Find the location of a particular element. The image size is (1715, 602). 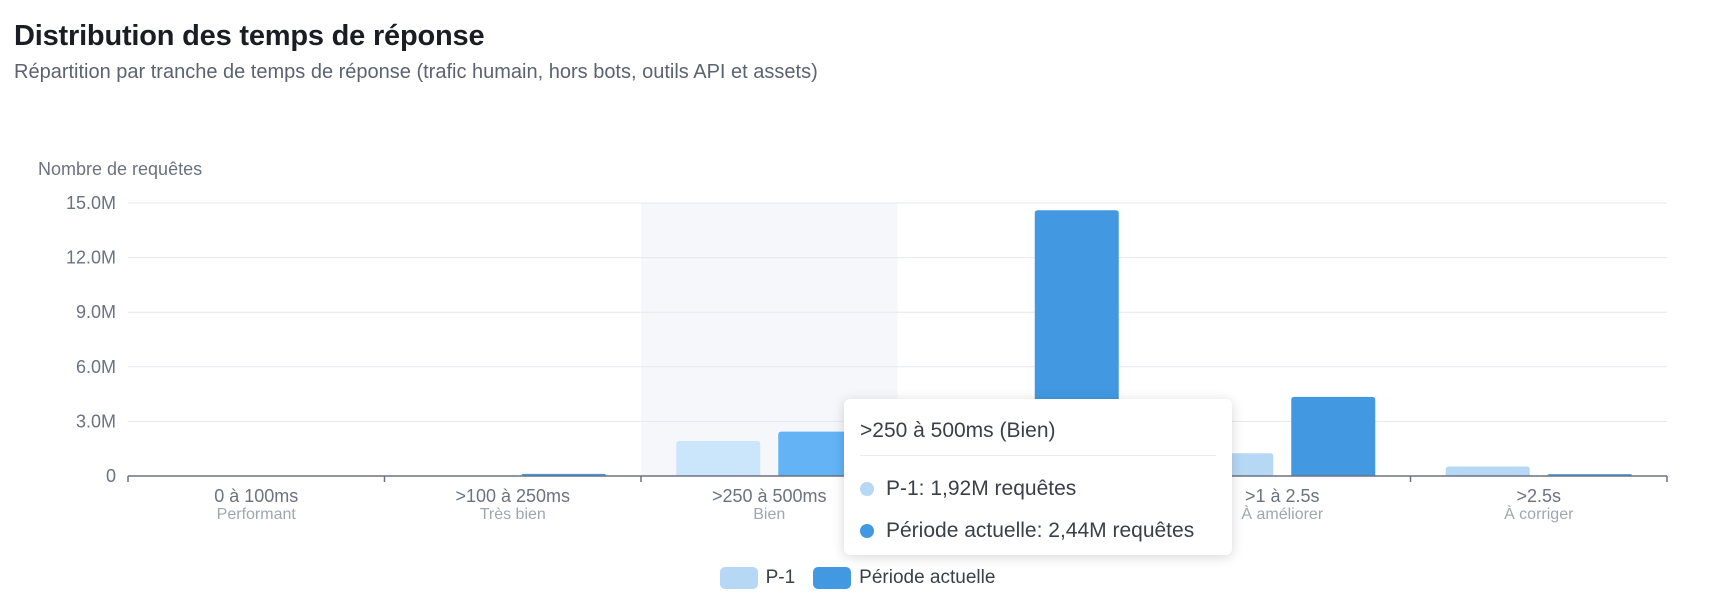

legend-label-p1: P-1 is located at coordinates (780, 577).